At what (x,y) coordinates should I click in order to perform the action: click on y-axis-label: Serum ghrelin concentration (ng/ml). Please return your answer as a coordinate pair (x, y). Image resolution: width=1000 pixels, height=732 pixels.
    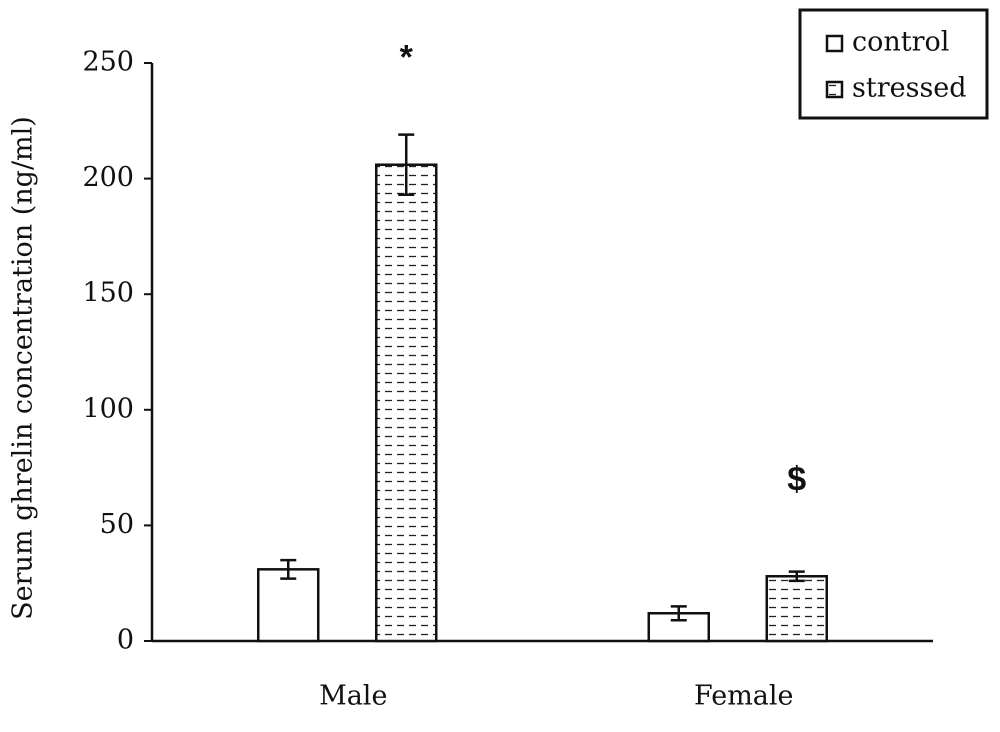
    Looking at the image, I should click on (23, 368).